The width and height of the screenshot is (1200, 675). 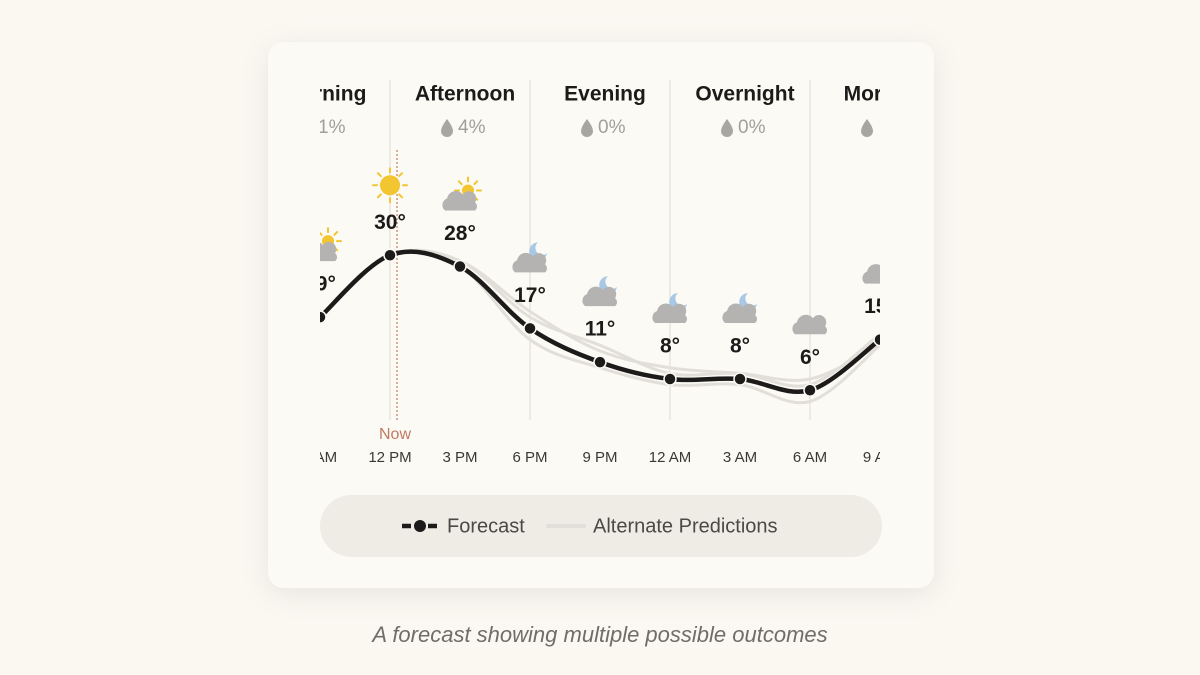 I want to click on precip: 1%, so click(x=332, y=127).